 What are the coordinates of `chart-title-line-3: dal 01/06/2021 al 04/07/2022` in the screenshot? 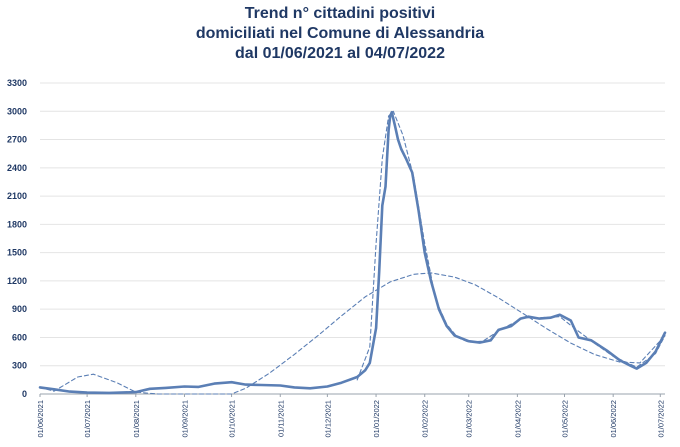 It's located at (340, 53).